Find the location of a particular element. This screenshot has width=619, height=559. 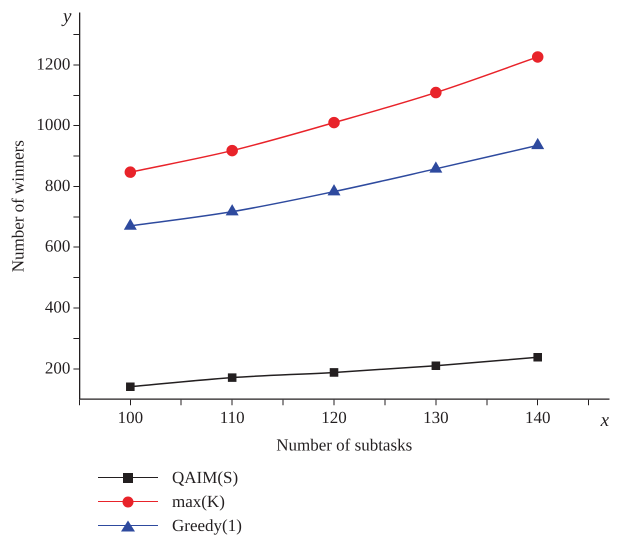

x-axis-title: Number of subtasks is located at coordinates (344, 444).